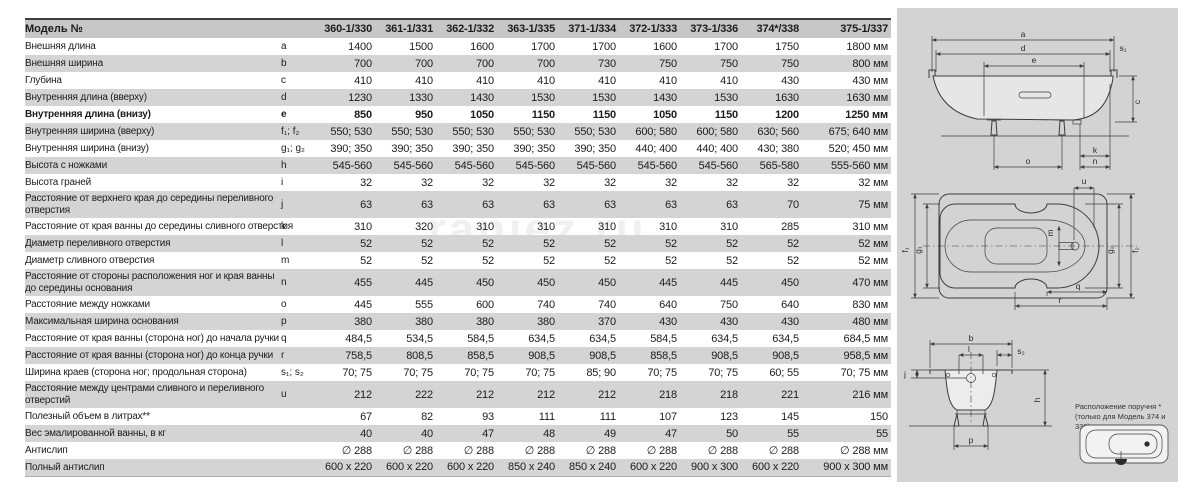 The width and height of the screenshot is (1184, 500). What do you see at coordinates (488, 204) in the screenshot?
I see `row-value: 63` at bounding box center [488, 204].